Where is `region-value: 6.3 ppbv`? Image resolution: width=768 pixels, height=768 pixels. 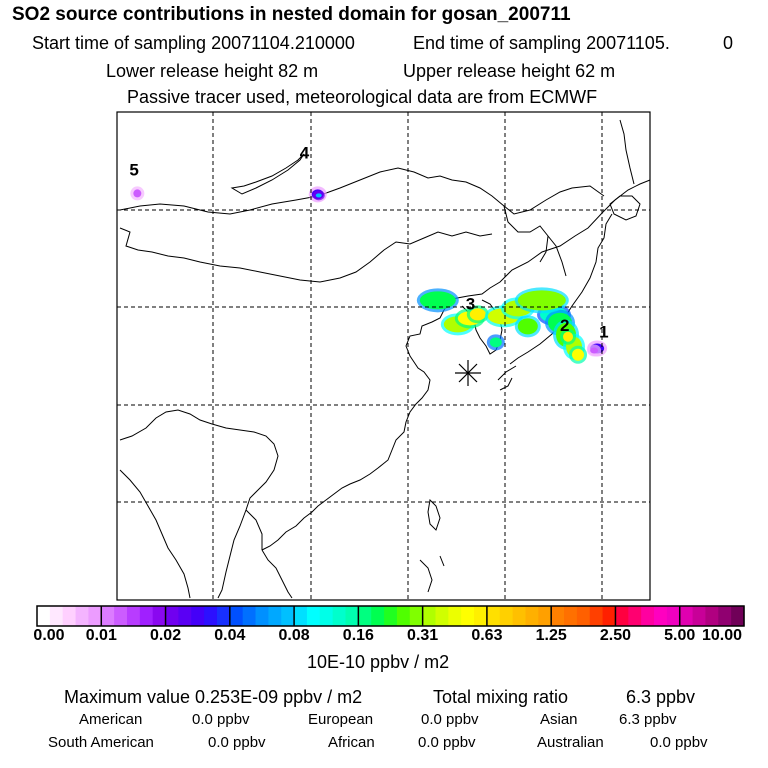
region-value: 6.3 ppbv is located at coordinates (648, 719).